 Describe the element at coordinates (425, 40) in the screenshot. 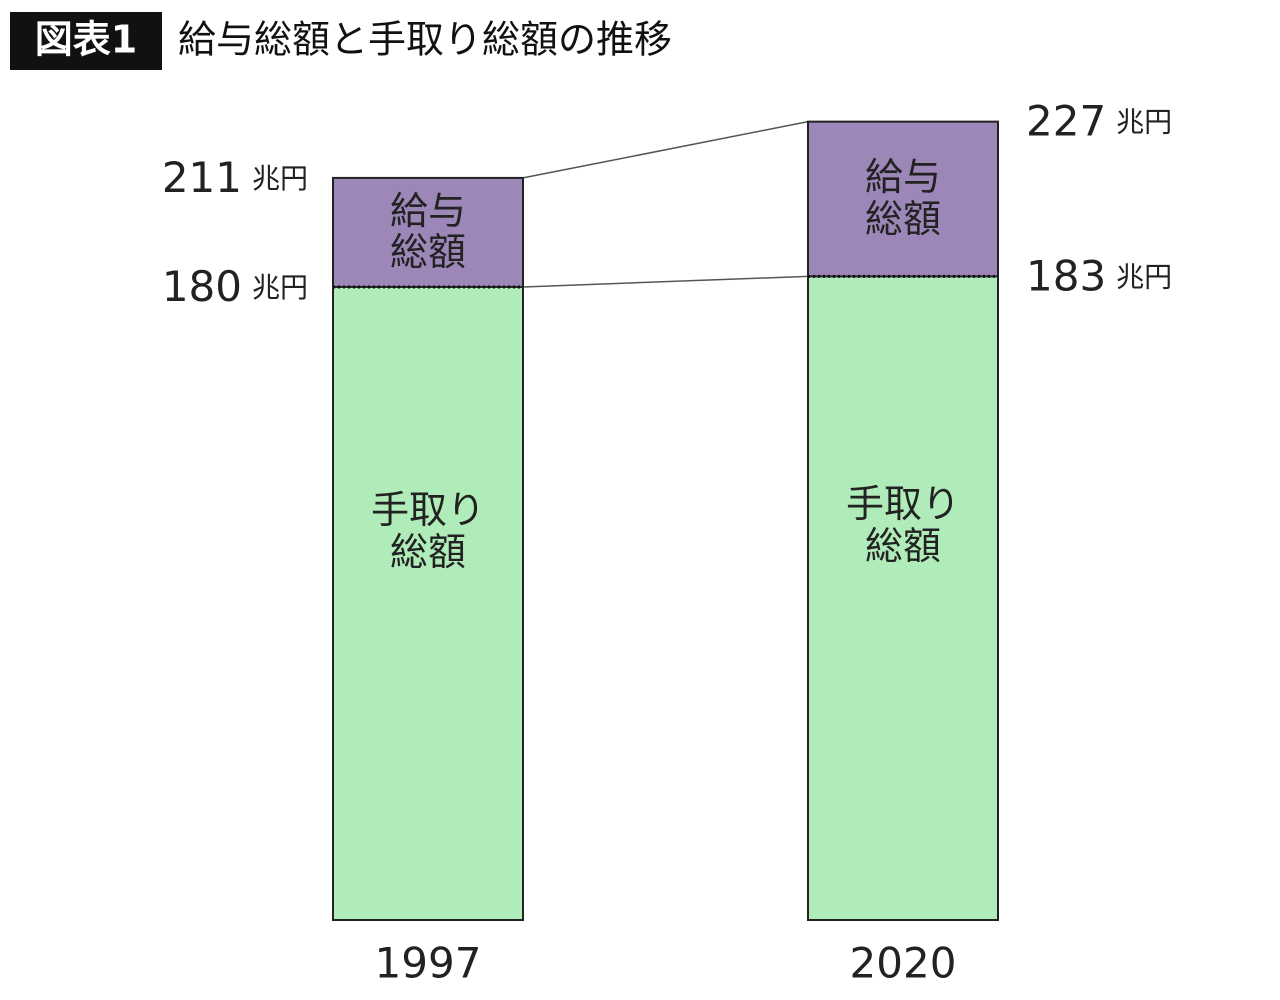

I see `chart-title: 給与総額と手取り総額の推移` at that location.